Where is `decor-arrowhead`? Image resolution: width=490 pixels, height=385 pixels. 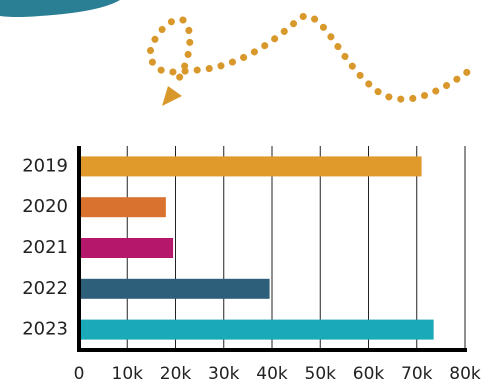
decor-arrowhead is located at coordinates (172, 96).